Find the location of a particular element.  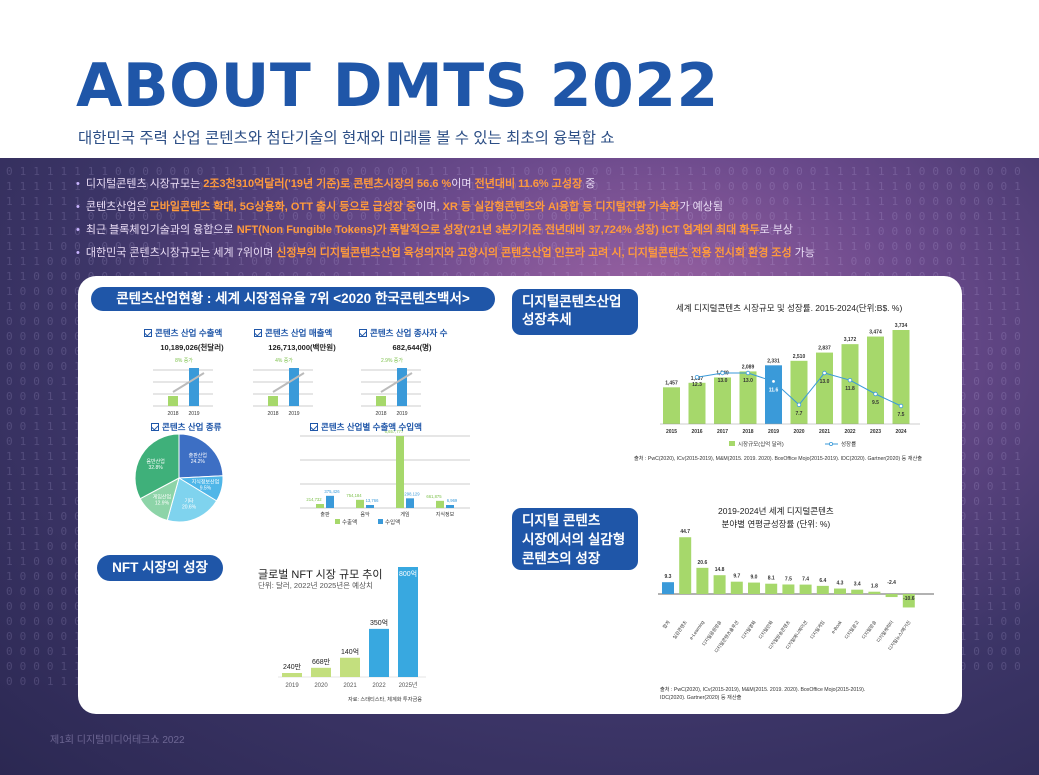

trend-value-label: 2,837 is located at coordinates (824, 349).